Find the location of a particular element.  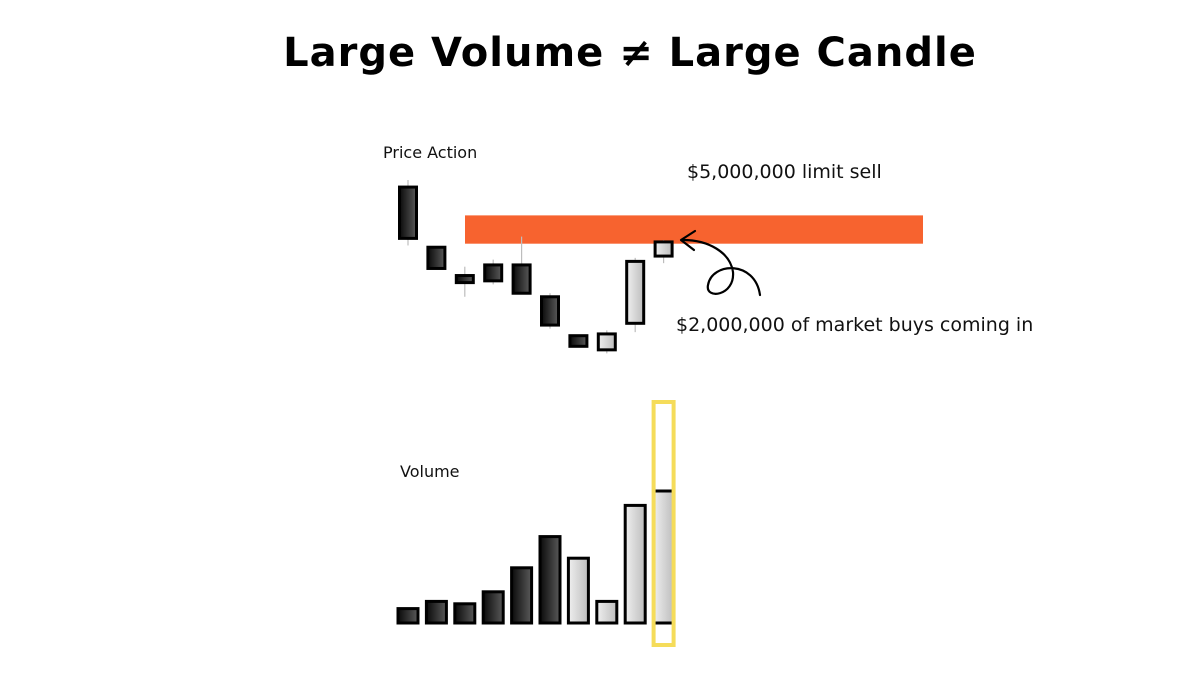

page-title: Large Volume ≠ Large Candle is located at coordinates (630, 53).